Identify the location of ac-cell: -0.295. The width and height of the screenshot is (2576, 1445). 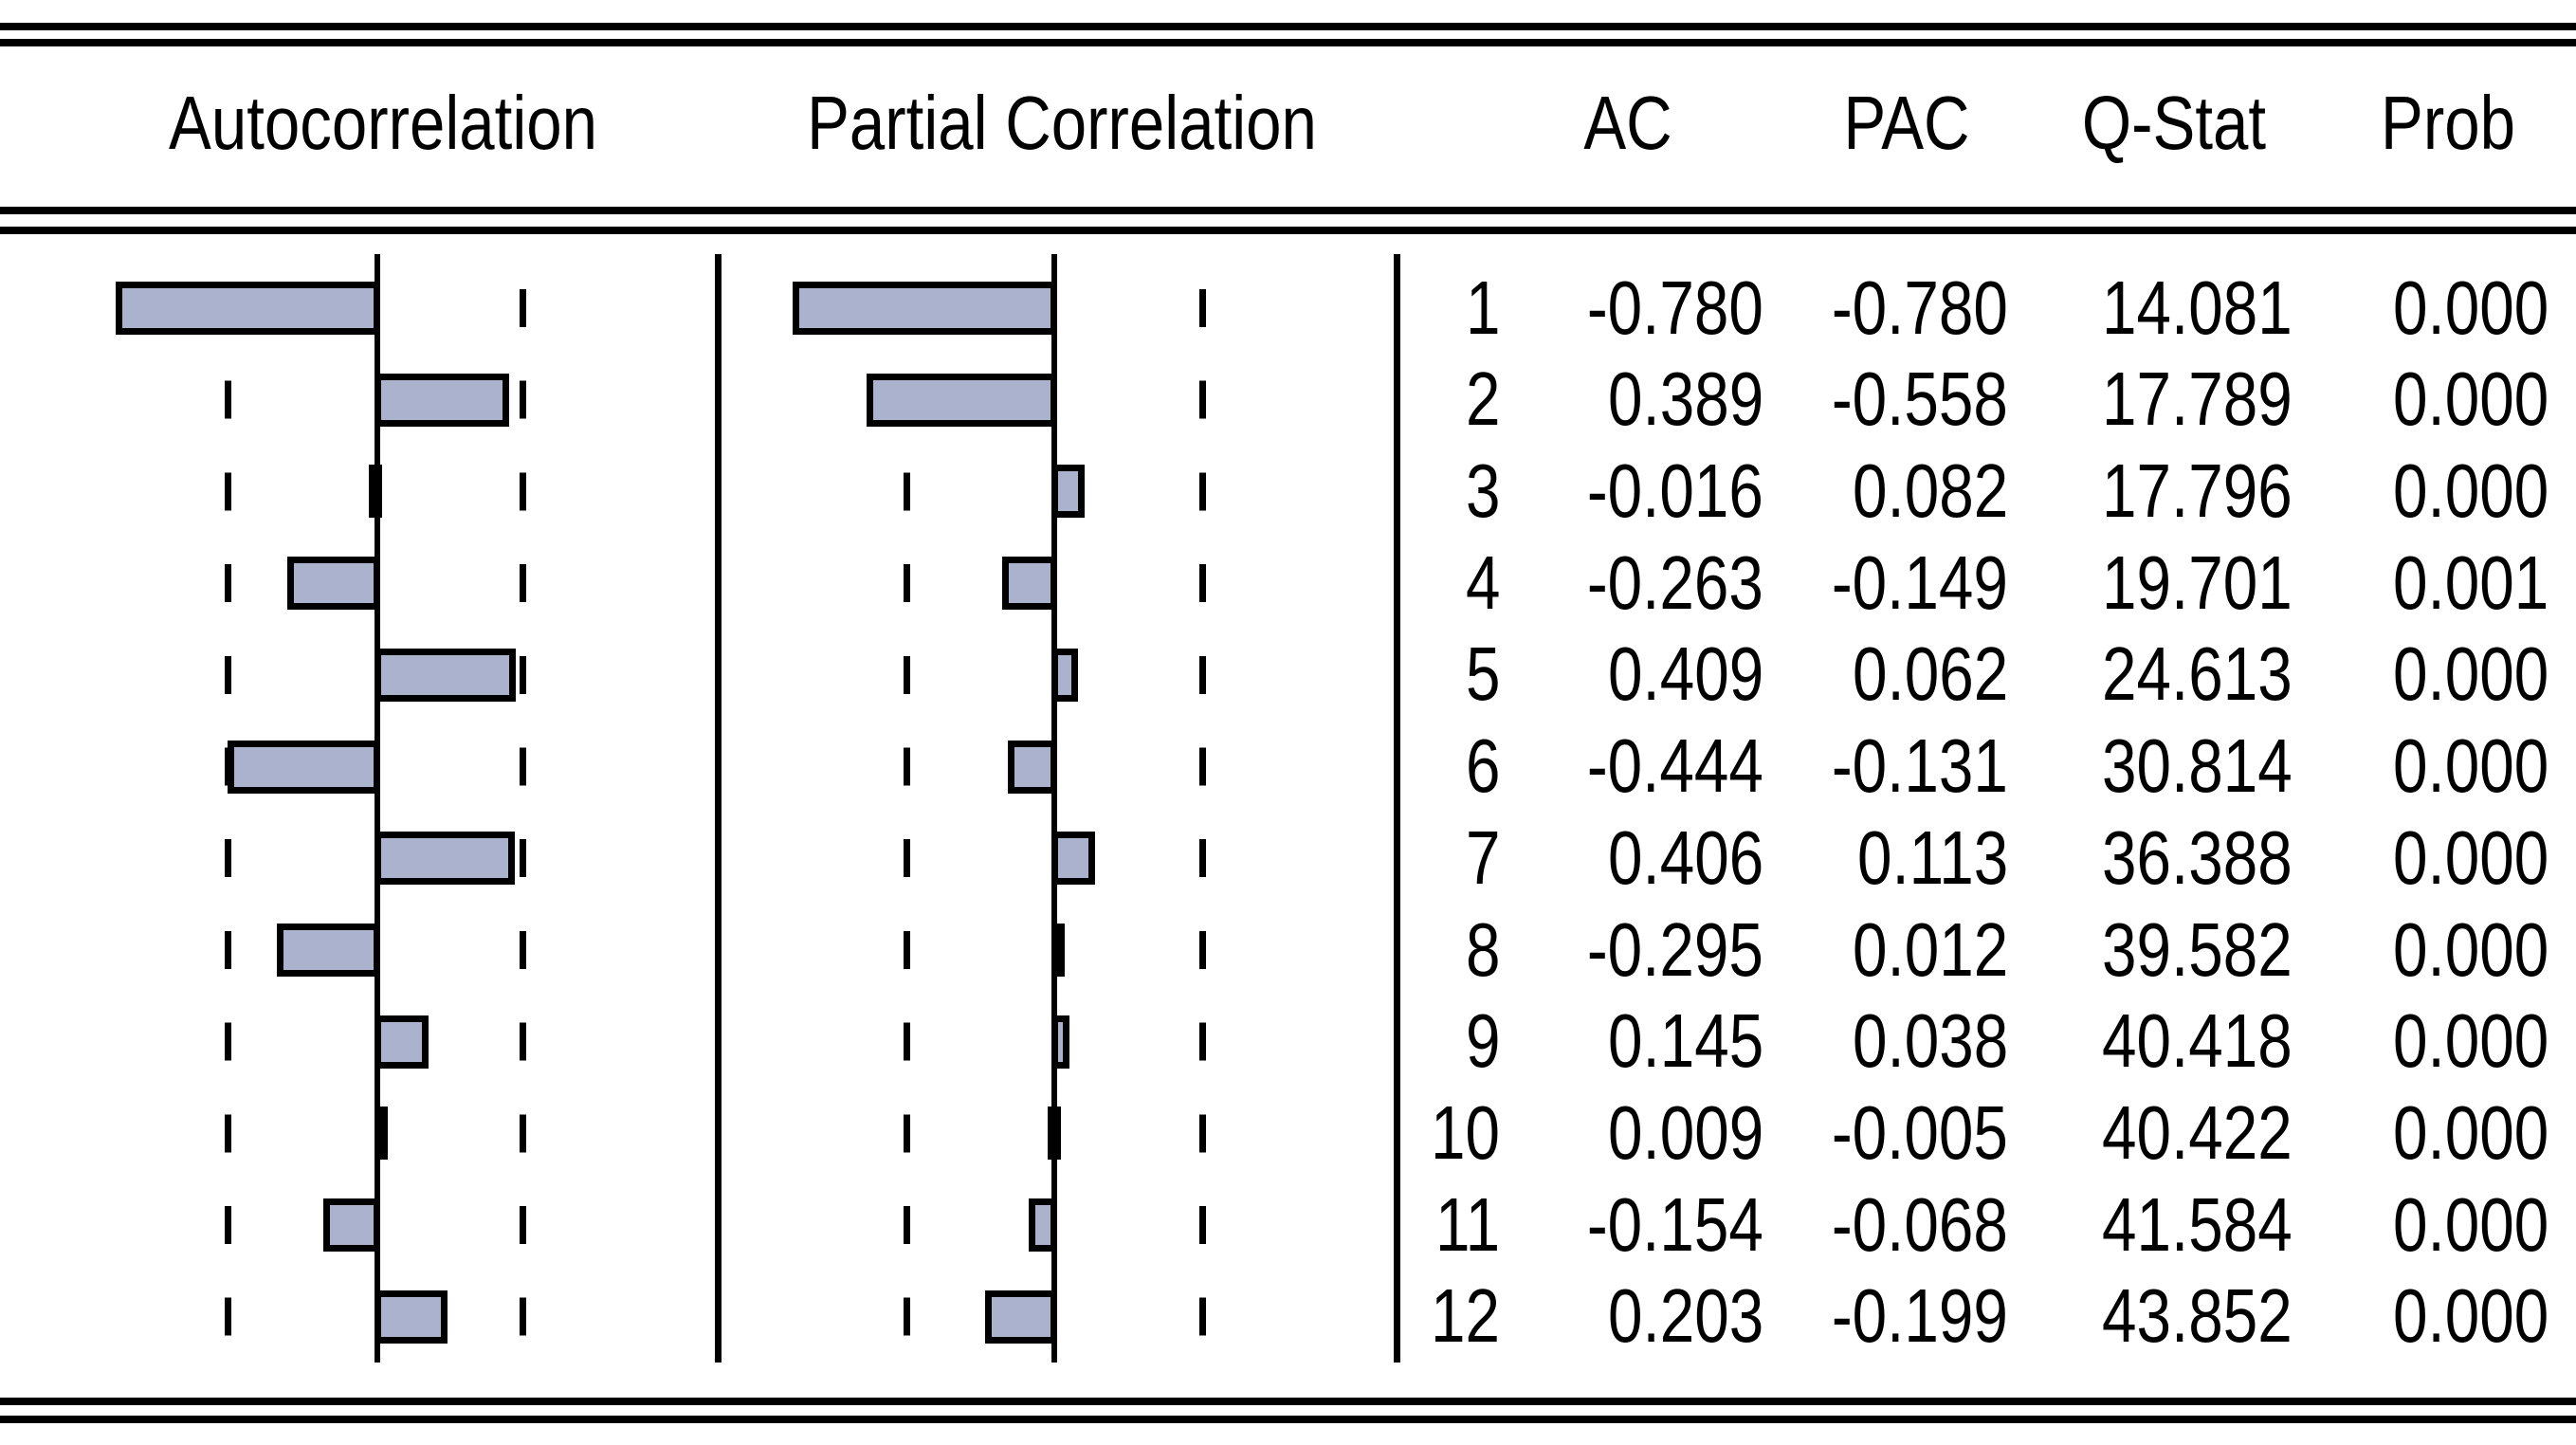
(1674, 949).